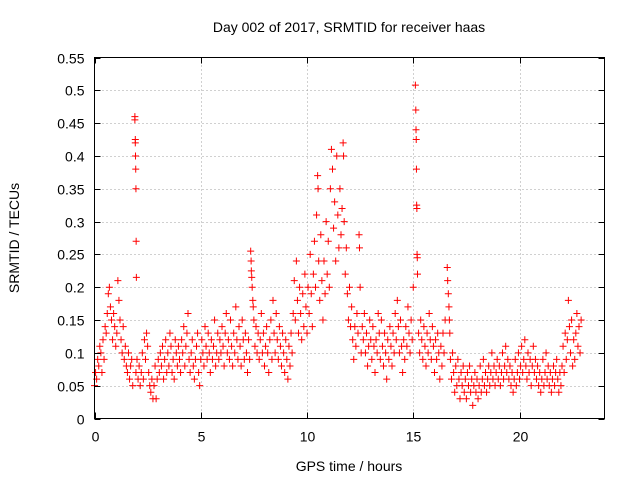 This screenshot has width=640, height=480. I want to click on x-axis-label: GPS time / hours, so click(349, 466).